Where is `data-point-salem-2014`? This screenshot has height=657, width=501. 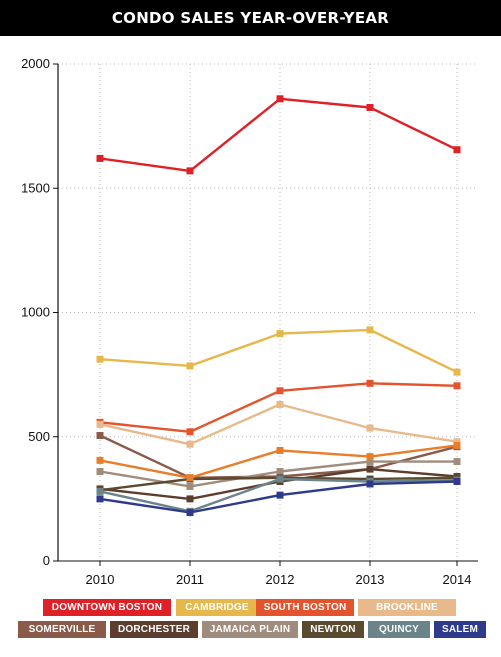
data-point-salem-2014 is located at coordinates (457, 481).